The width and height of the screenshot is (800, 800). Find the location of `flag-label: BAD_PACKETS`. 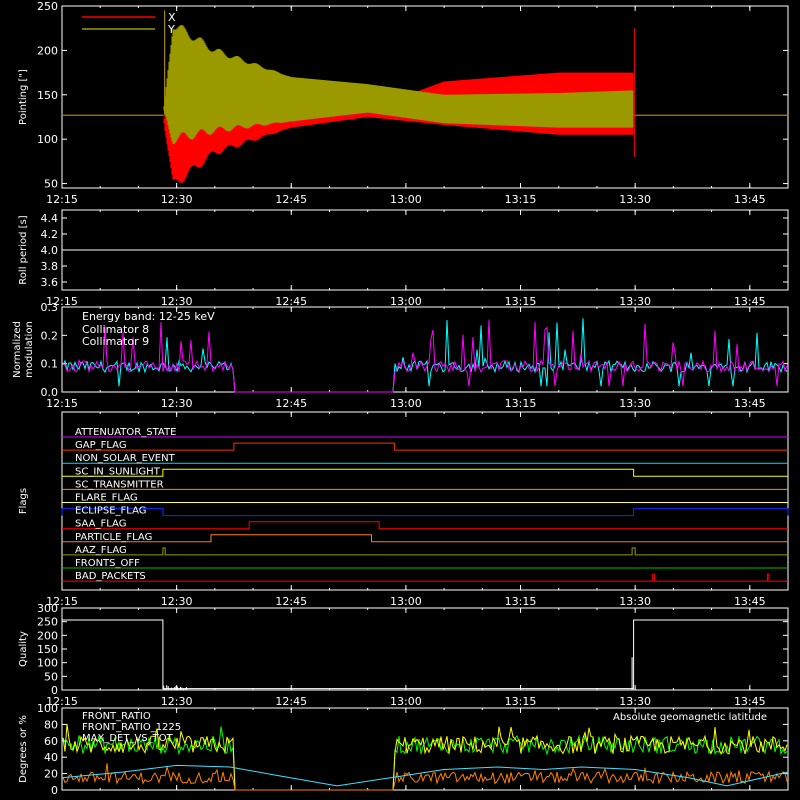

flag-label: BAD_PACKETS is located at coordinates (110, 576).